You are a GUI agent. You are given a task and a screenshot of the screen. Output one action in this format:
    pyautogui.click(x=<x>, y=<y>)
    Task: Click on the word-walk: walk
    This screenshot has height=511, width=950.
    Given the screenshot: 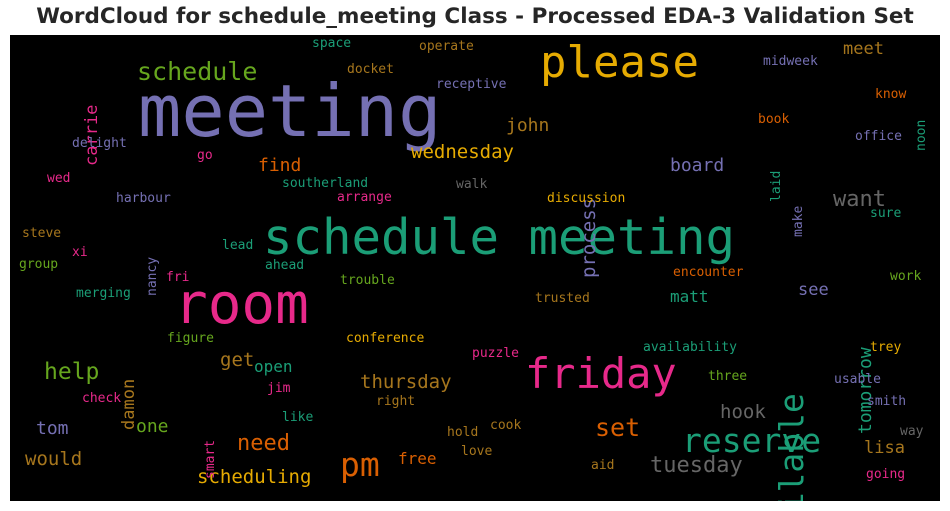 What is the action you would take?
    pyautogui.click(x=472, y=184)
    